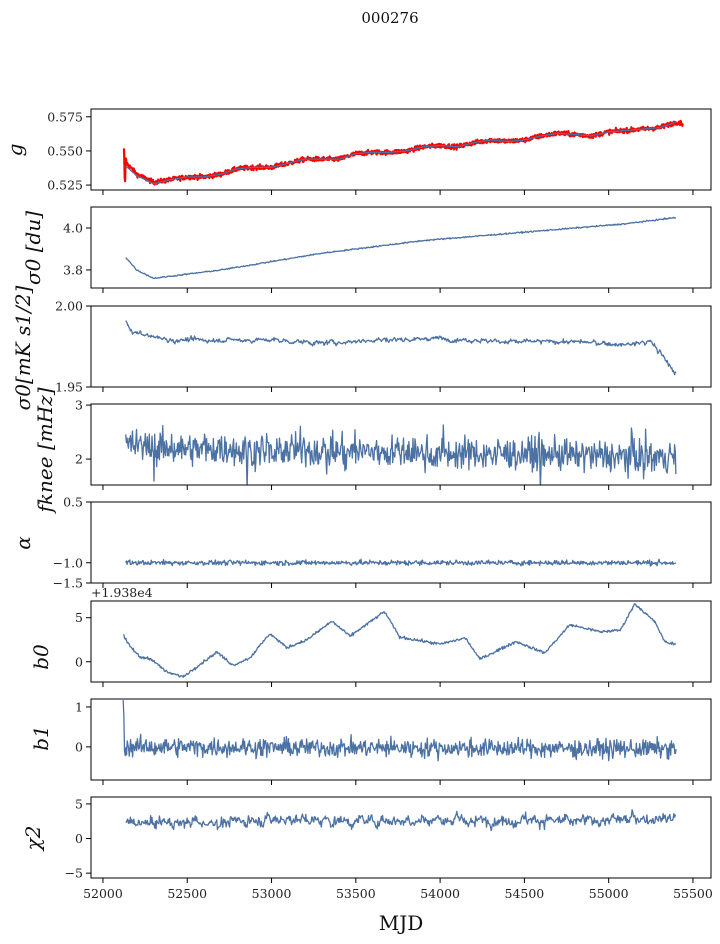  Describe the element at coordinates (440, 893) in the screenshot. I see `x-tick-label: 54000` at that location.